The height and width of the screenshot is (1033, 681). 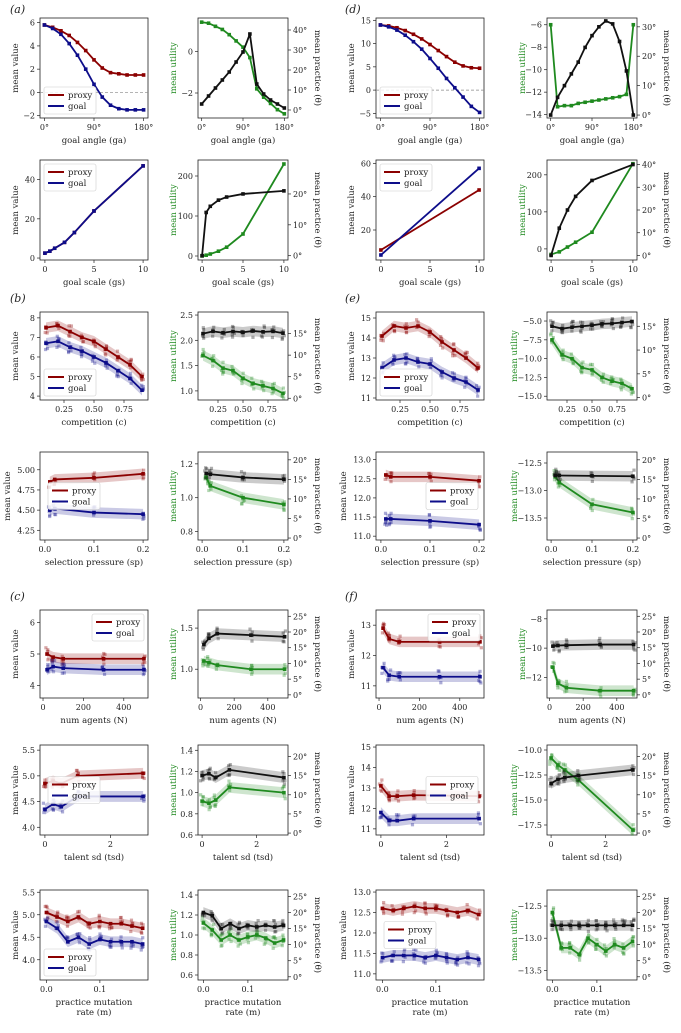 I want to click on x-tick-label: 2, so click(x=110, y=844).